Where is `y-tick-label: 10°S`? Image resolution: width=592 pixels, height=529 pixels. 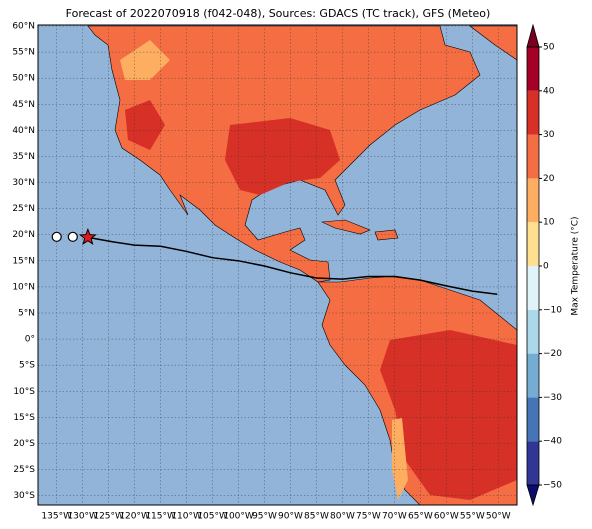 y-tick-label: 10°S is located at coordinates (24, 392).